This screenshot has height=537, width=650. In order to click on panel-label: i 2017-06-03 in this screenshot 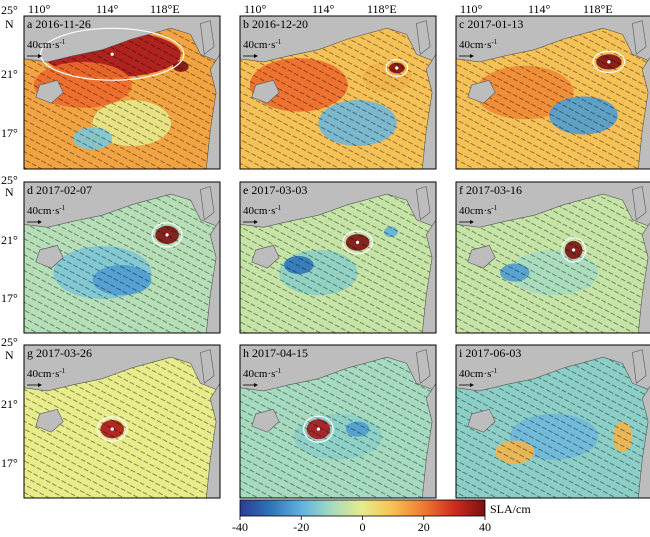, I will do `click(490, 353)`.